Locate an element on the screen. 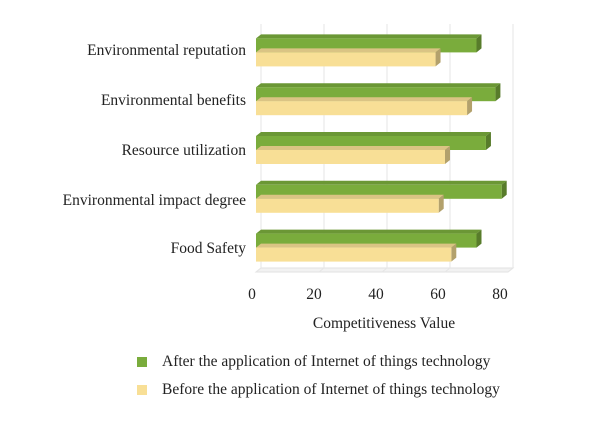 The width and height of the screenshot is (600, 422). x-axis-title: Competitiveness Value is located at coordinates (384, 323).